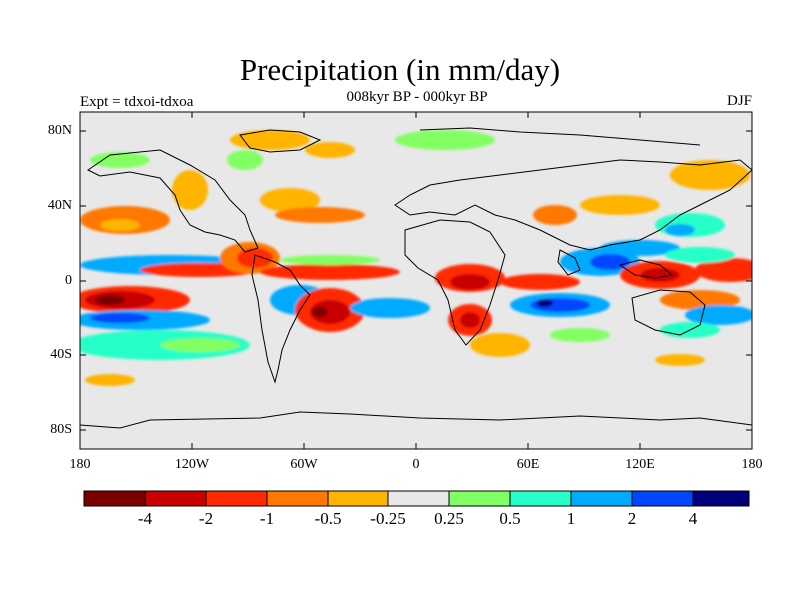  I want to click on colorbar-label: -2, so click(206, 518).